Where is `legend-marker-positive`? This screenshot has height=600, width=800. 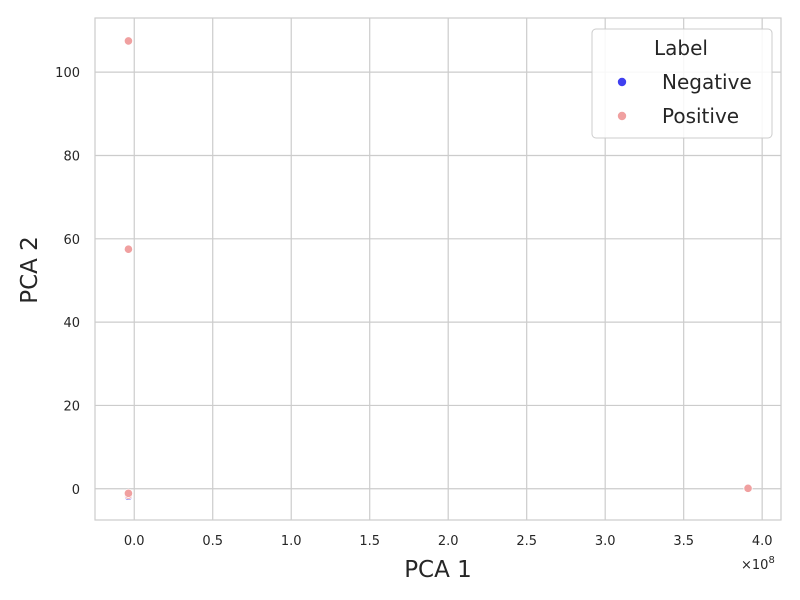
legend-marker-positive is located at coordinates (622, 116).